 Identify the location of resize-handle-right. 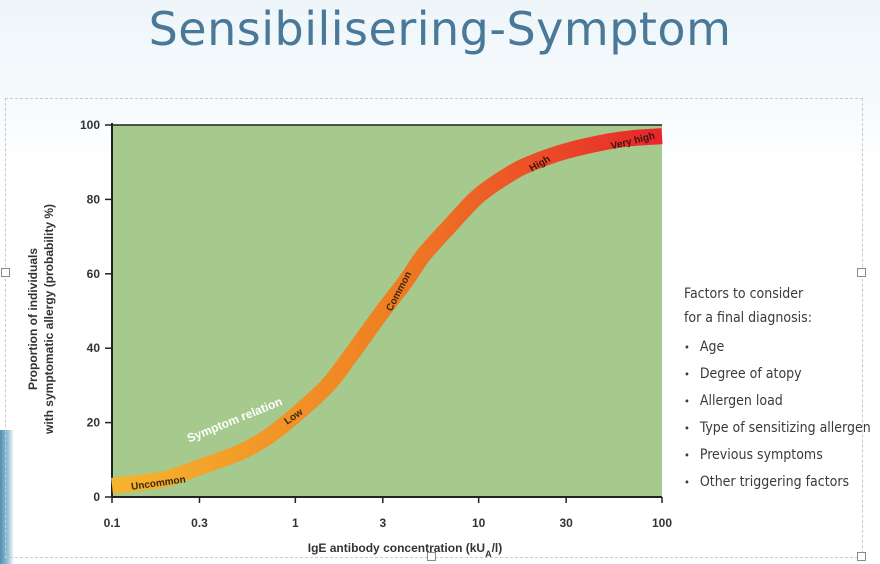
(861, 272).